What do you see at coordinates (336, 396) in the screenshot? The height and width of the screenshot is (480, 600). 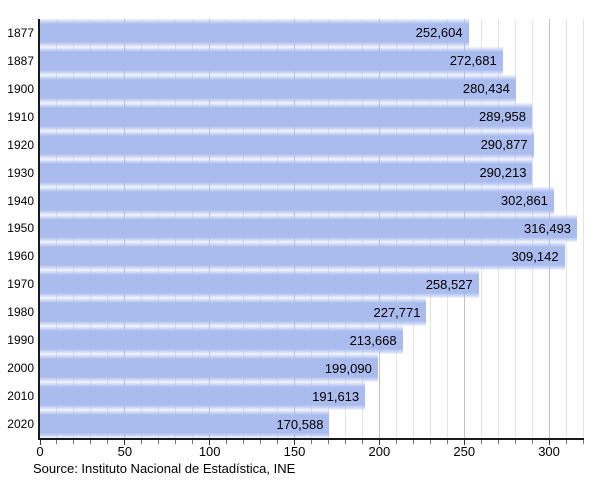 I see `bar-value-label: 191,613` at bounding box center [336, 396].